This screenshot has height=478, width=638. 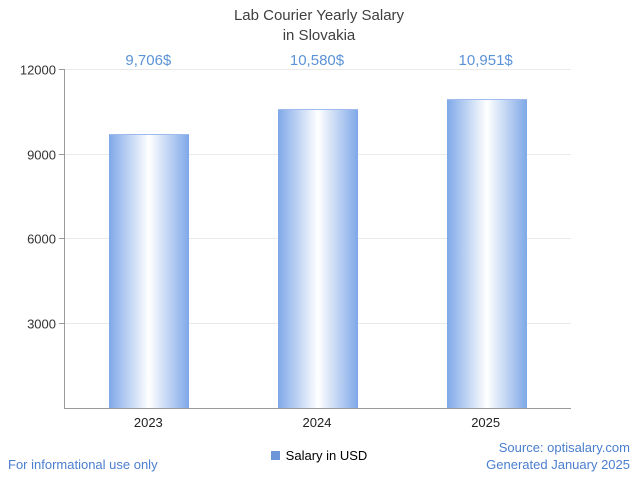 I want to click on y-tick-label: 12000, so click(x=37, y=70).